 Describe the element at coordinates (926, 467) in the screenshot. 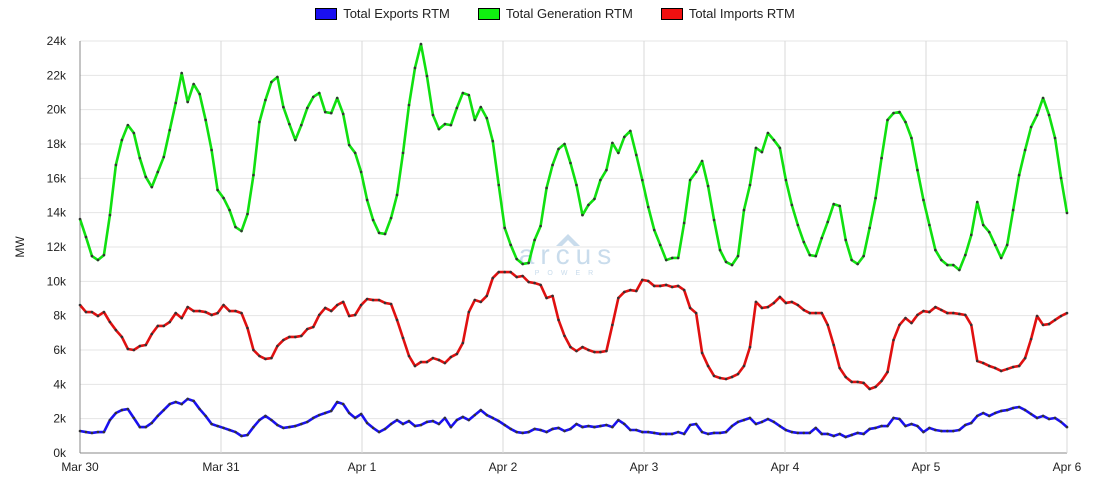

I see `x-tick-label: Apr 5` at that location.